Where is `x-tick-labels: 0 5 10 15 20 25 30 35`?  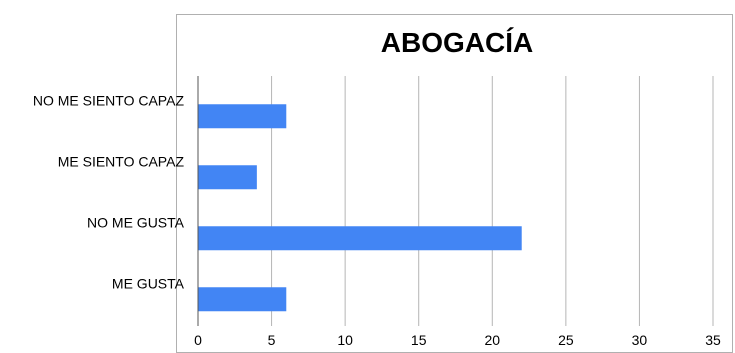
x-tick-labels: 0 5 10 15 20 25 30 35 is located at coordinates (457, 340).